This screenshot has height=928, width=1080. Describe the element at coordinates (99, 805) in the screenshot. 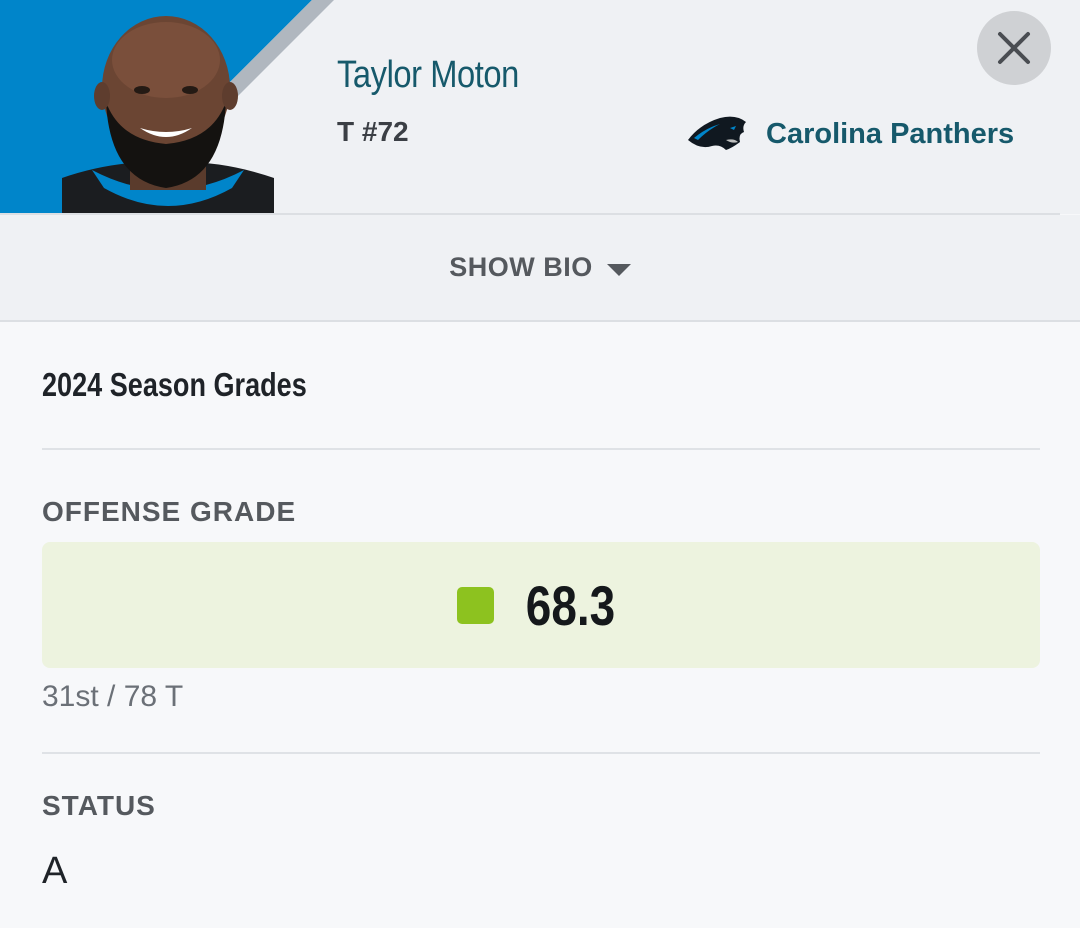

I see `status-label: STATUS` at that location.